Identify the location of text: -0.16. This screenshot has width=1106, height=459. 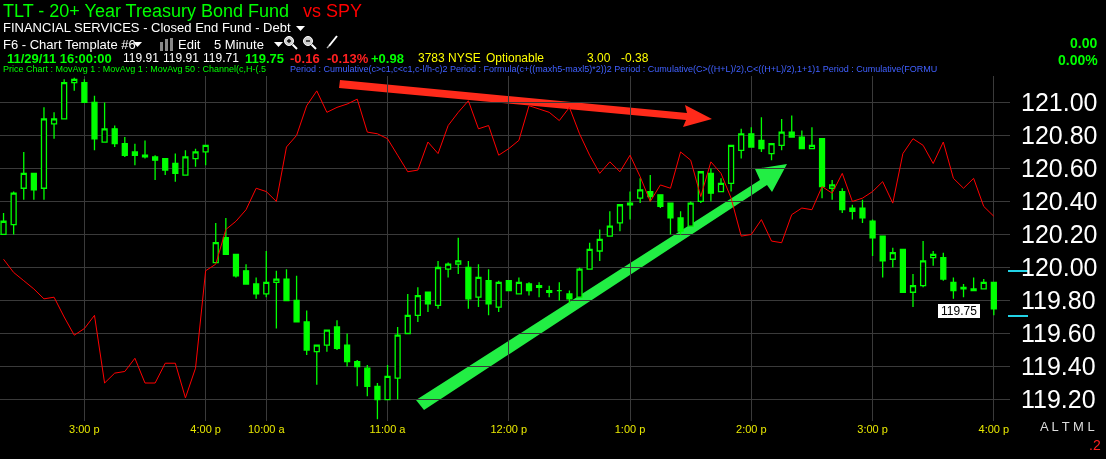
(305, 58).